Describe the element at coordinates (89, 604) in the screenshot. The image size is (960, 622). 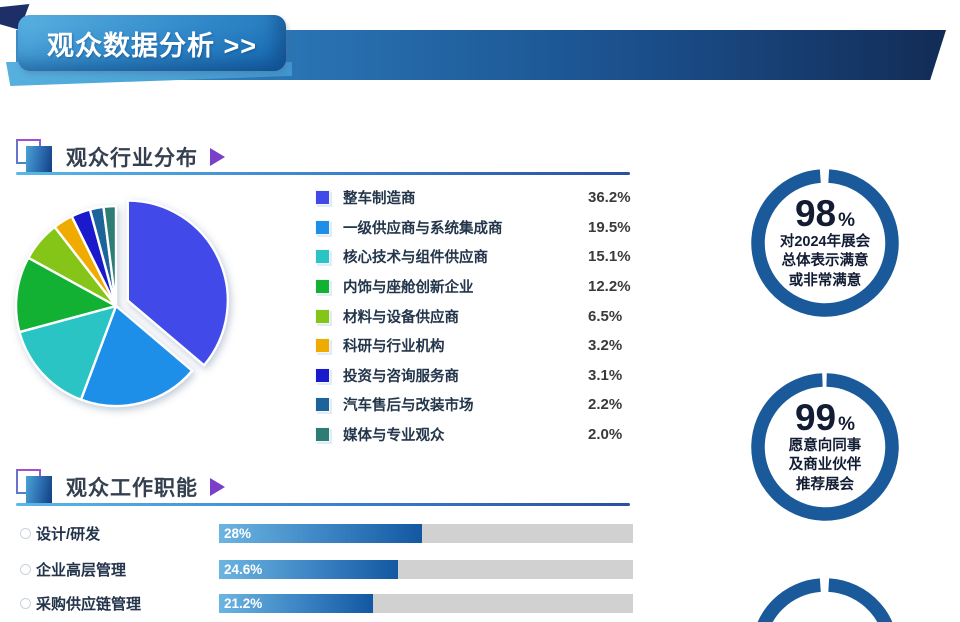
I see `bar-category-label: 采购供应链管理` at that location.